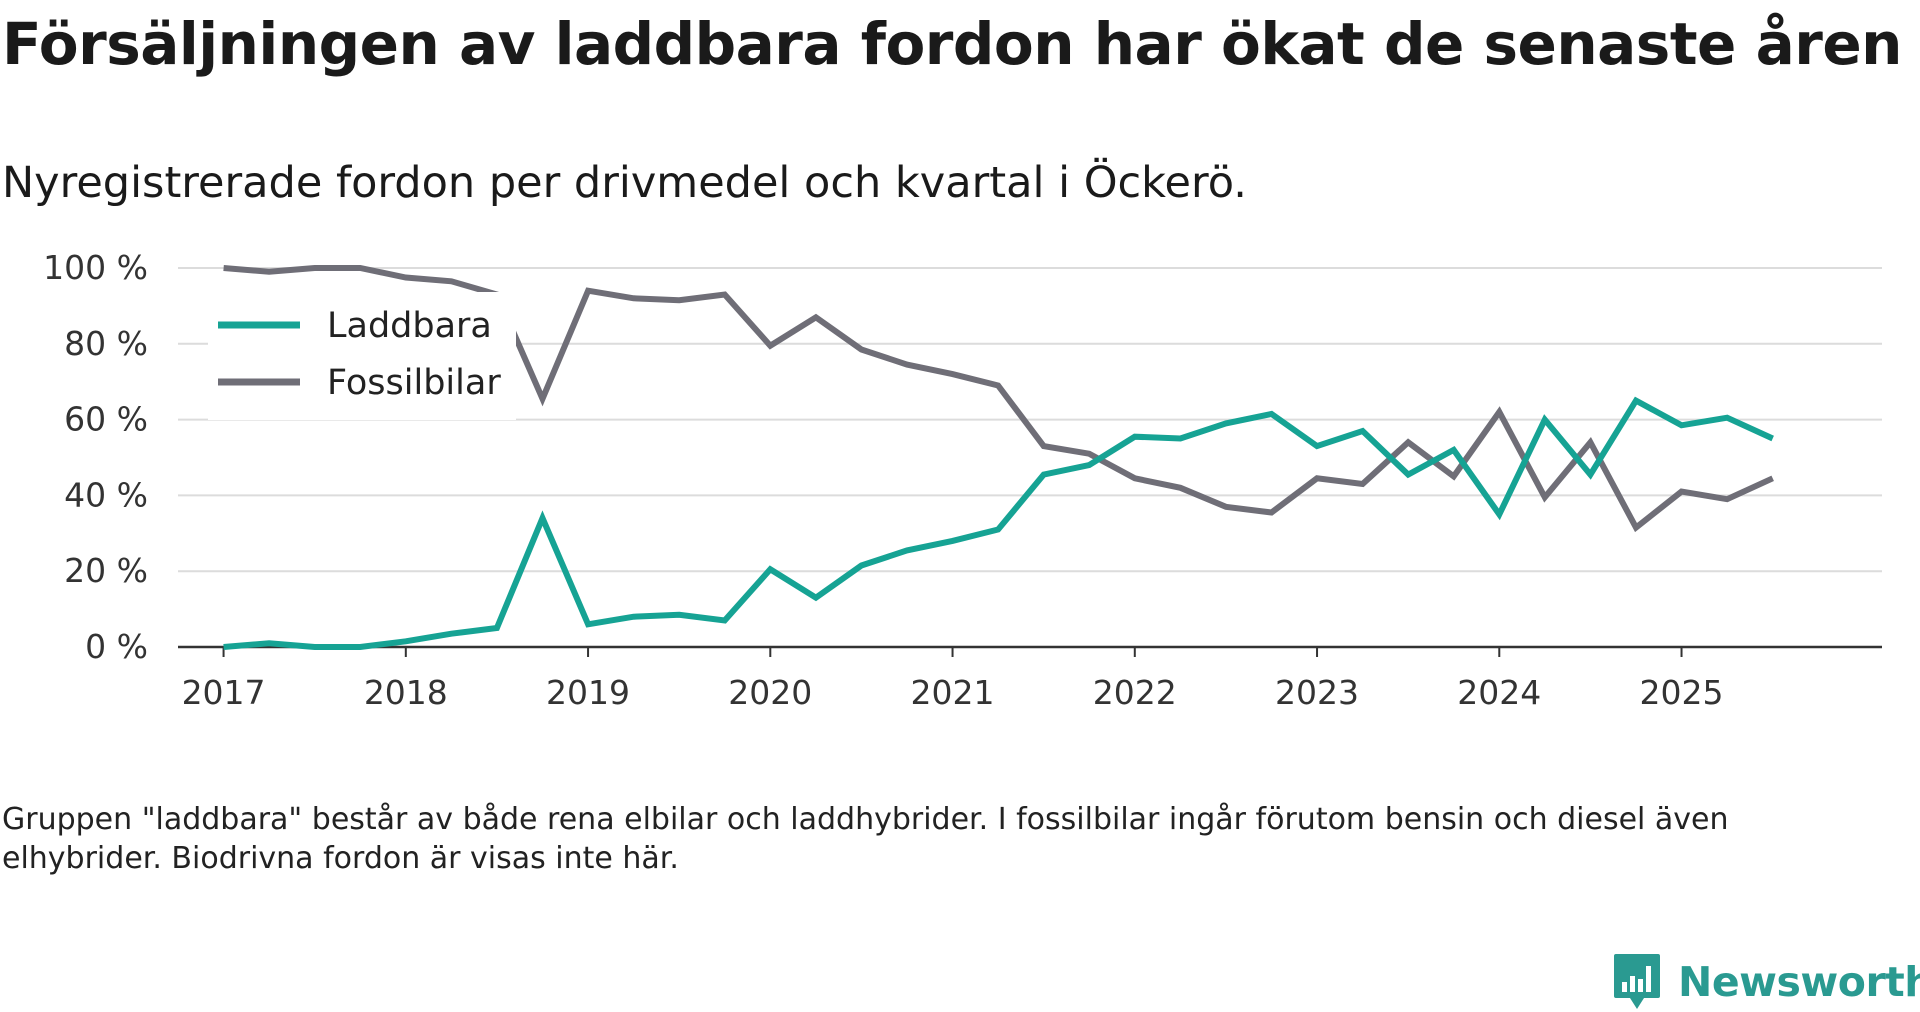 The height and width of the screenshot is (1012, 1920). What do you see at coordinates (1135, 692) in the screenshot?
I see `x-tick-label: 2022` at bounding box center [1135, 692].